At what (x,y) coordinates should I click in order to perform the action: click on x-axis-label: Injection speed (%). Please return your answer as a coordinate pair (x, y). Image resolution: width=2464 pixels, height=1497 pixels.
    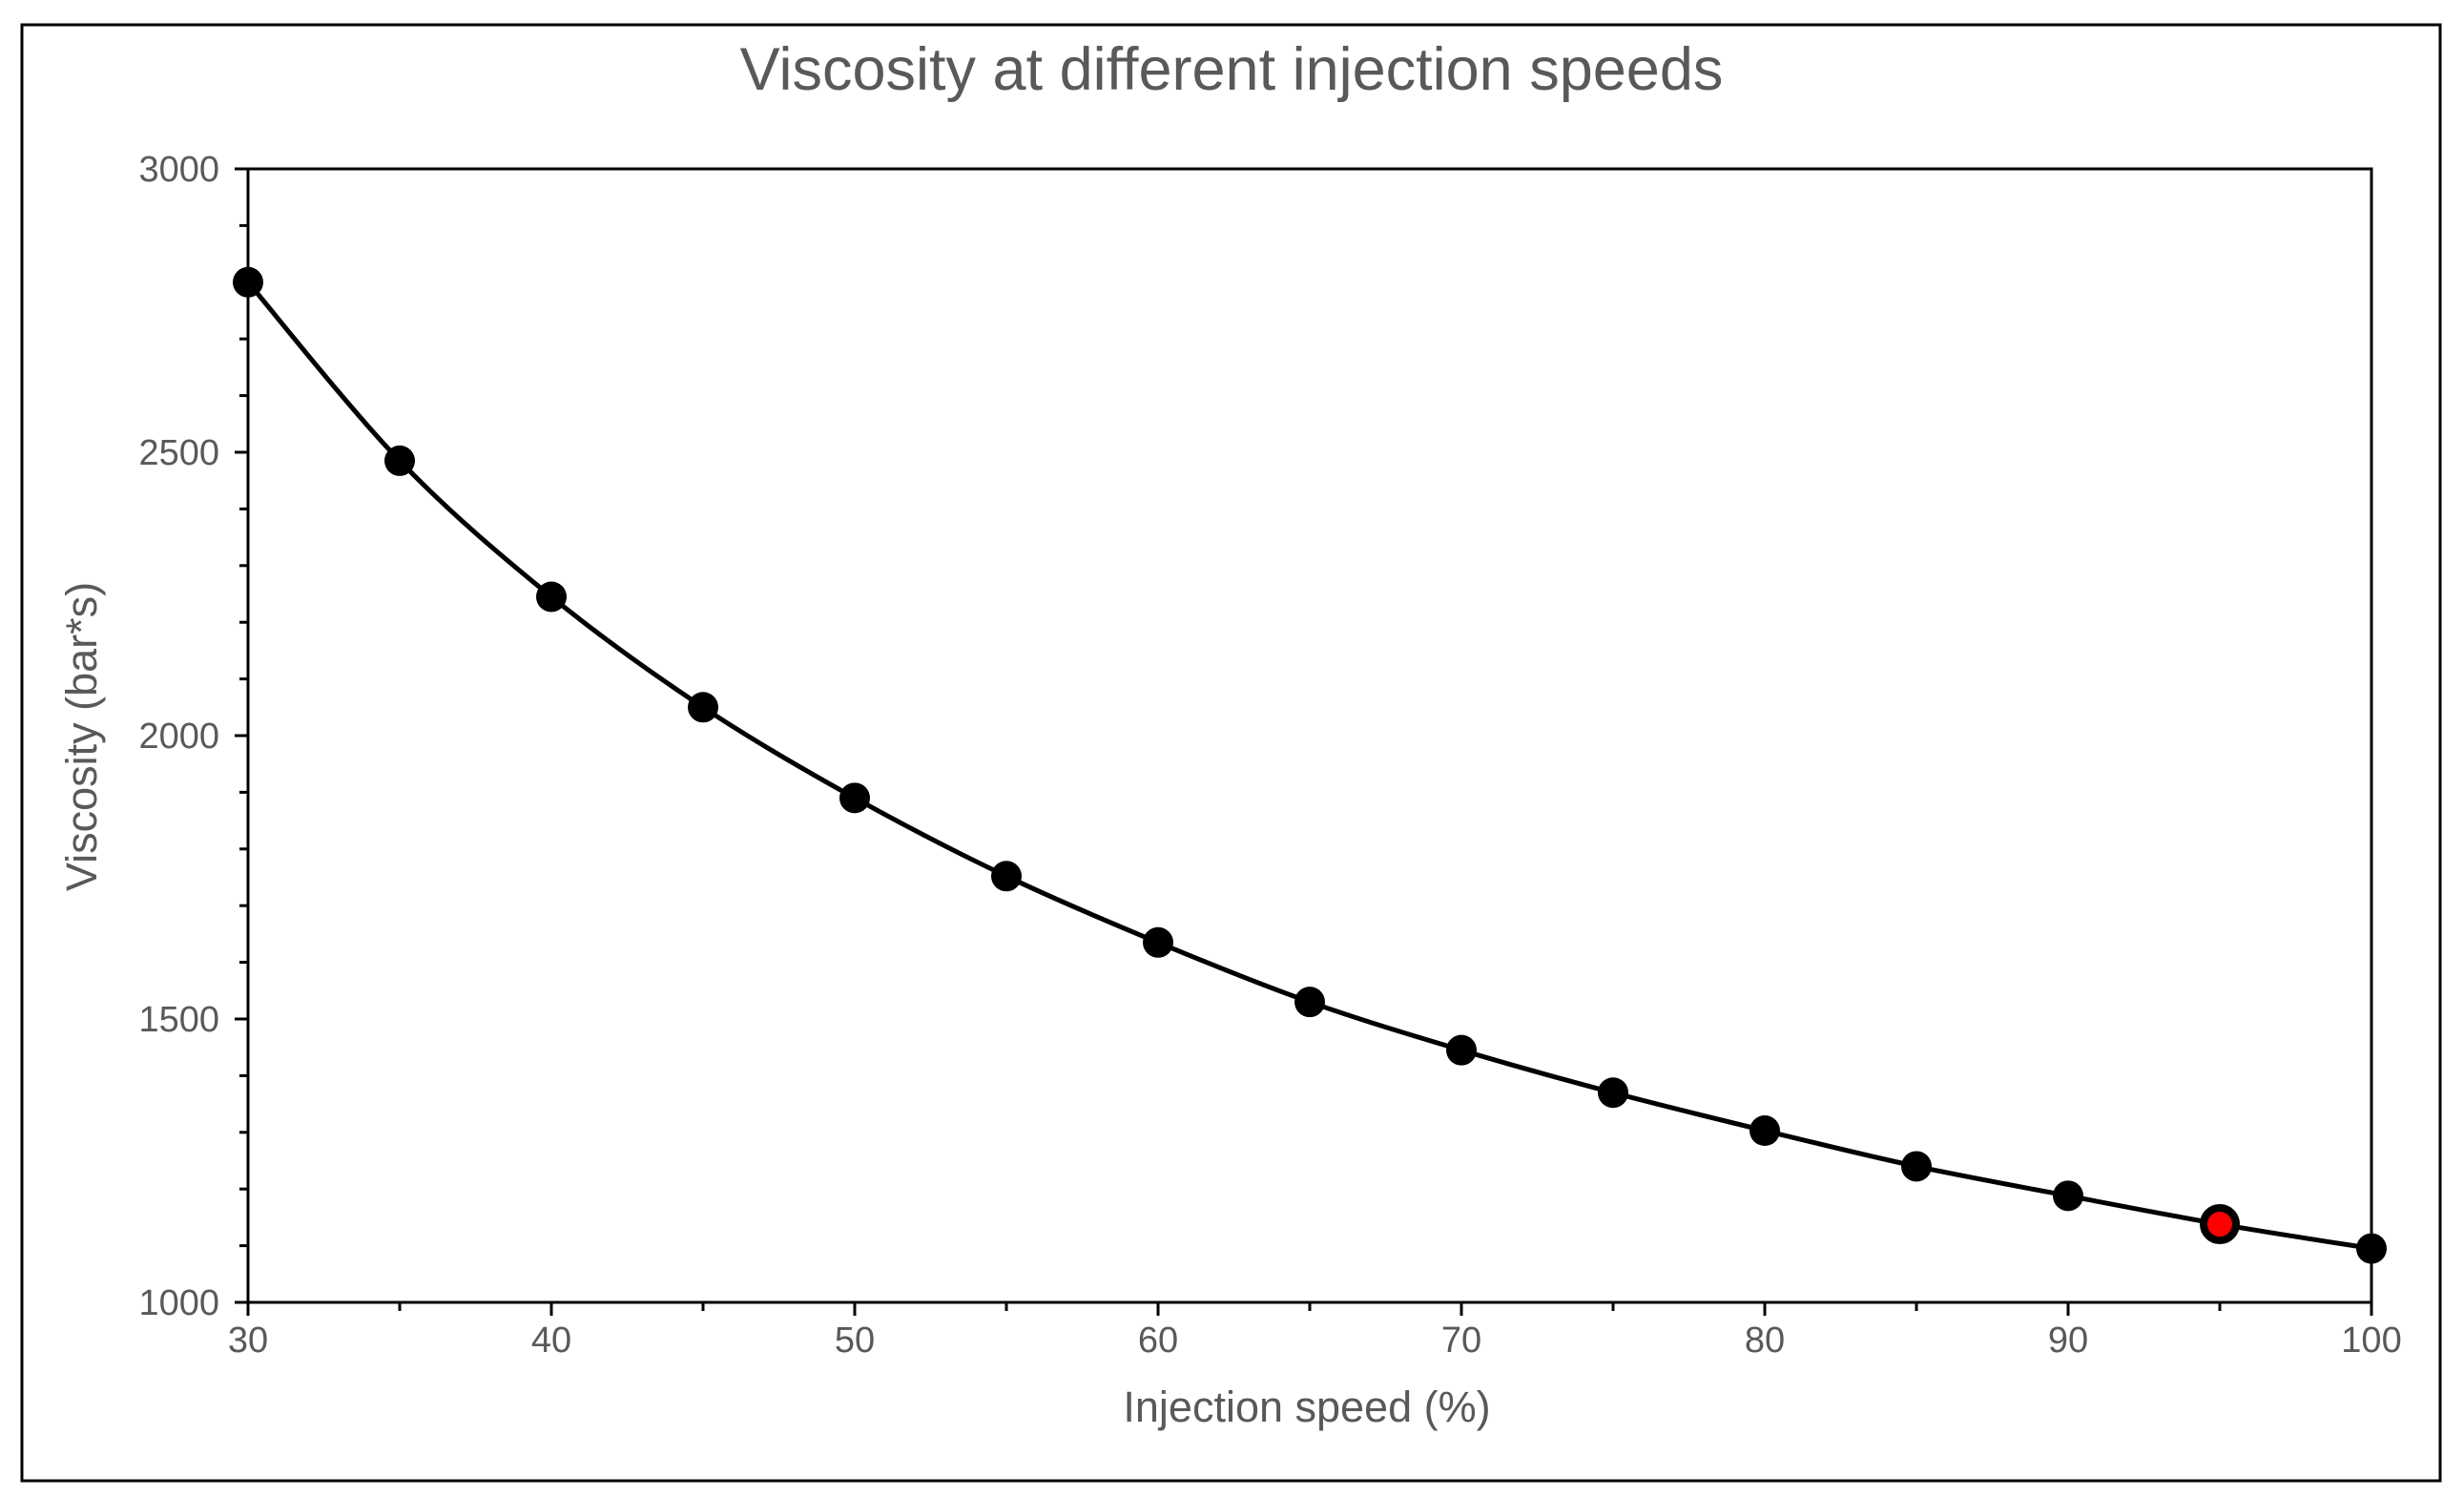
    Looking at the image, I should click on (1306, 1407).